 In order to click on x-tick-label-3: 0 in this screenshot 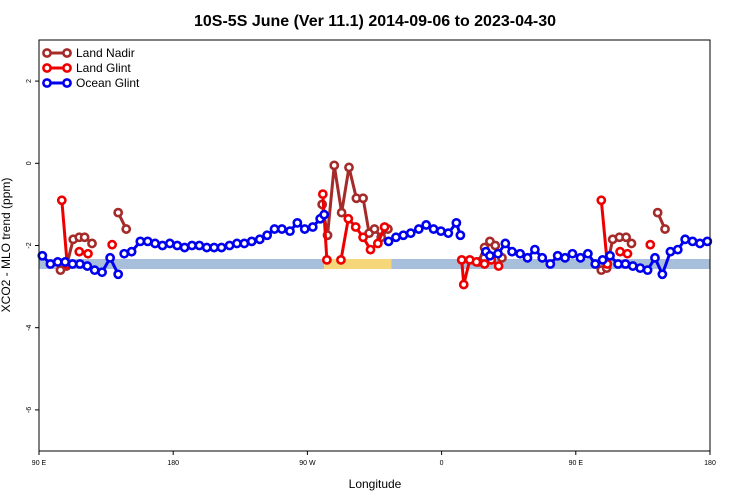, I will do `click(442, 463)`.